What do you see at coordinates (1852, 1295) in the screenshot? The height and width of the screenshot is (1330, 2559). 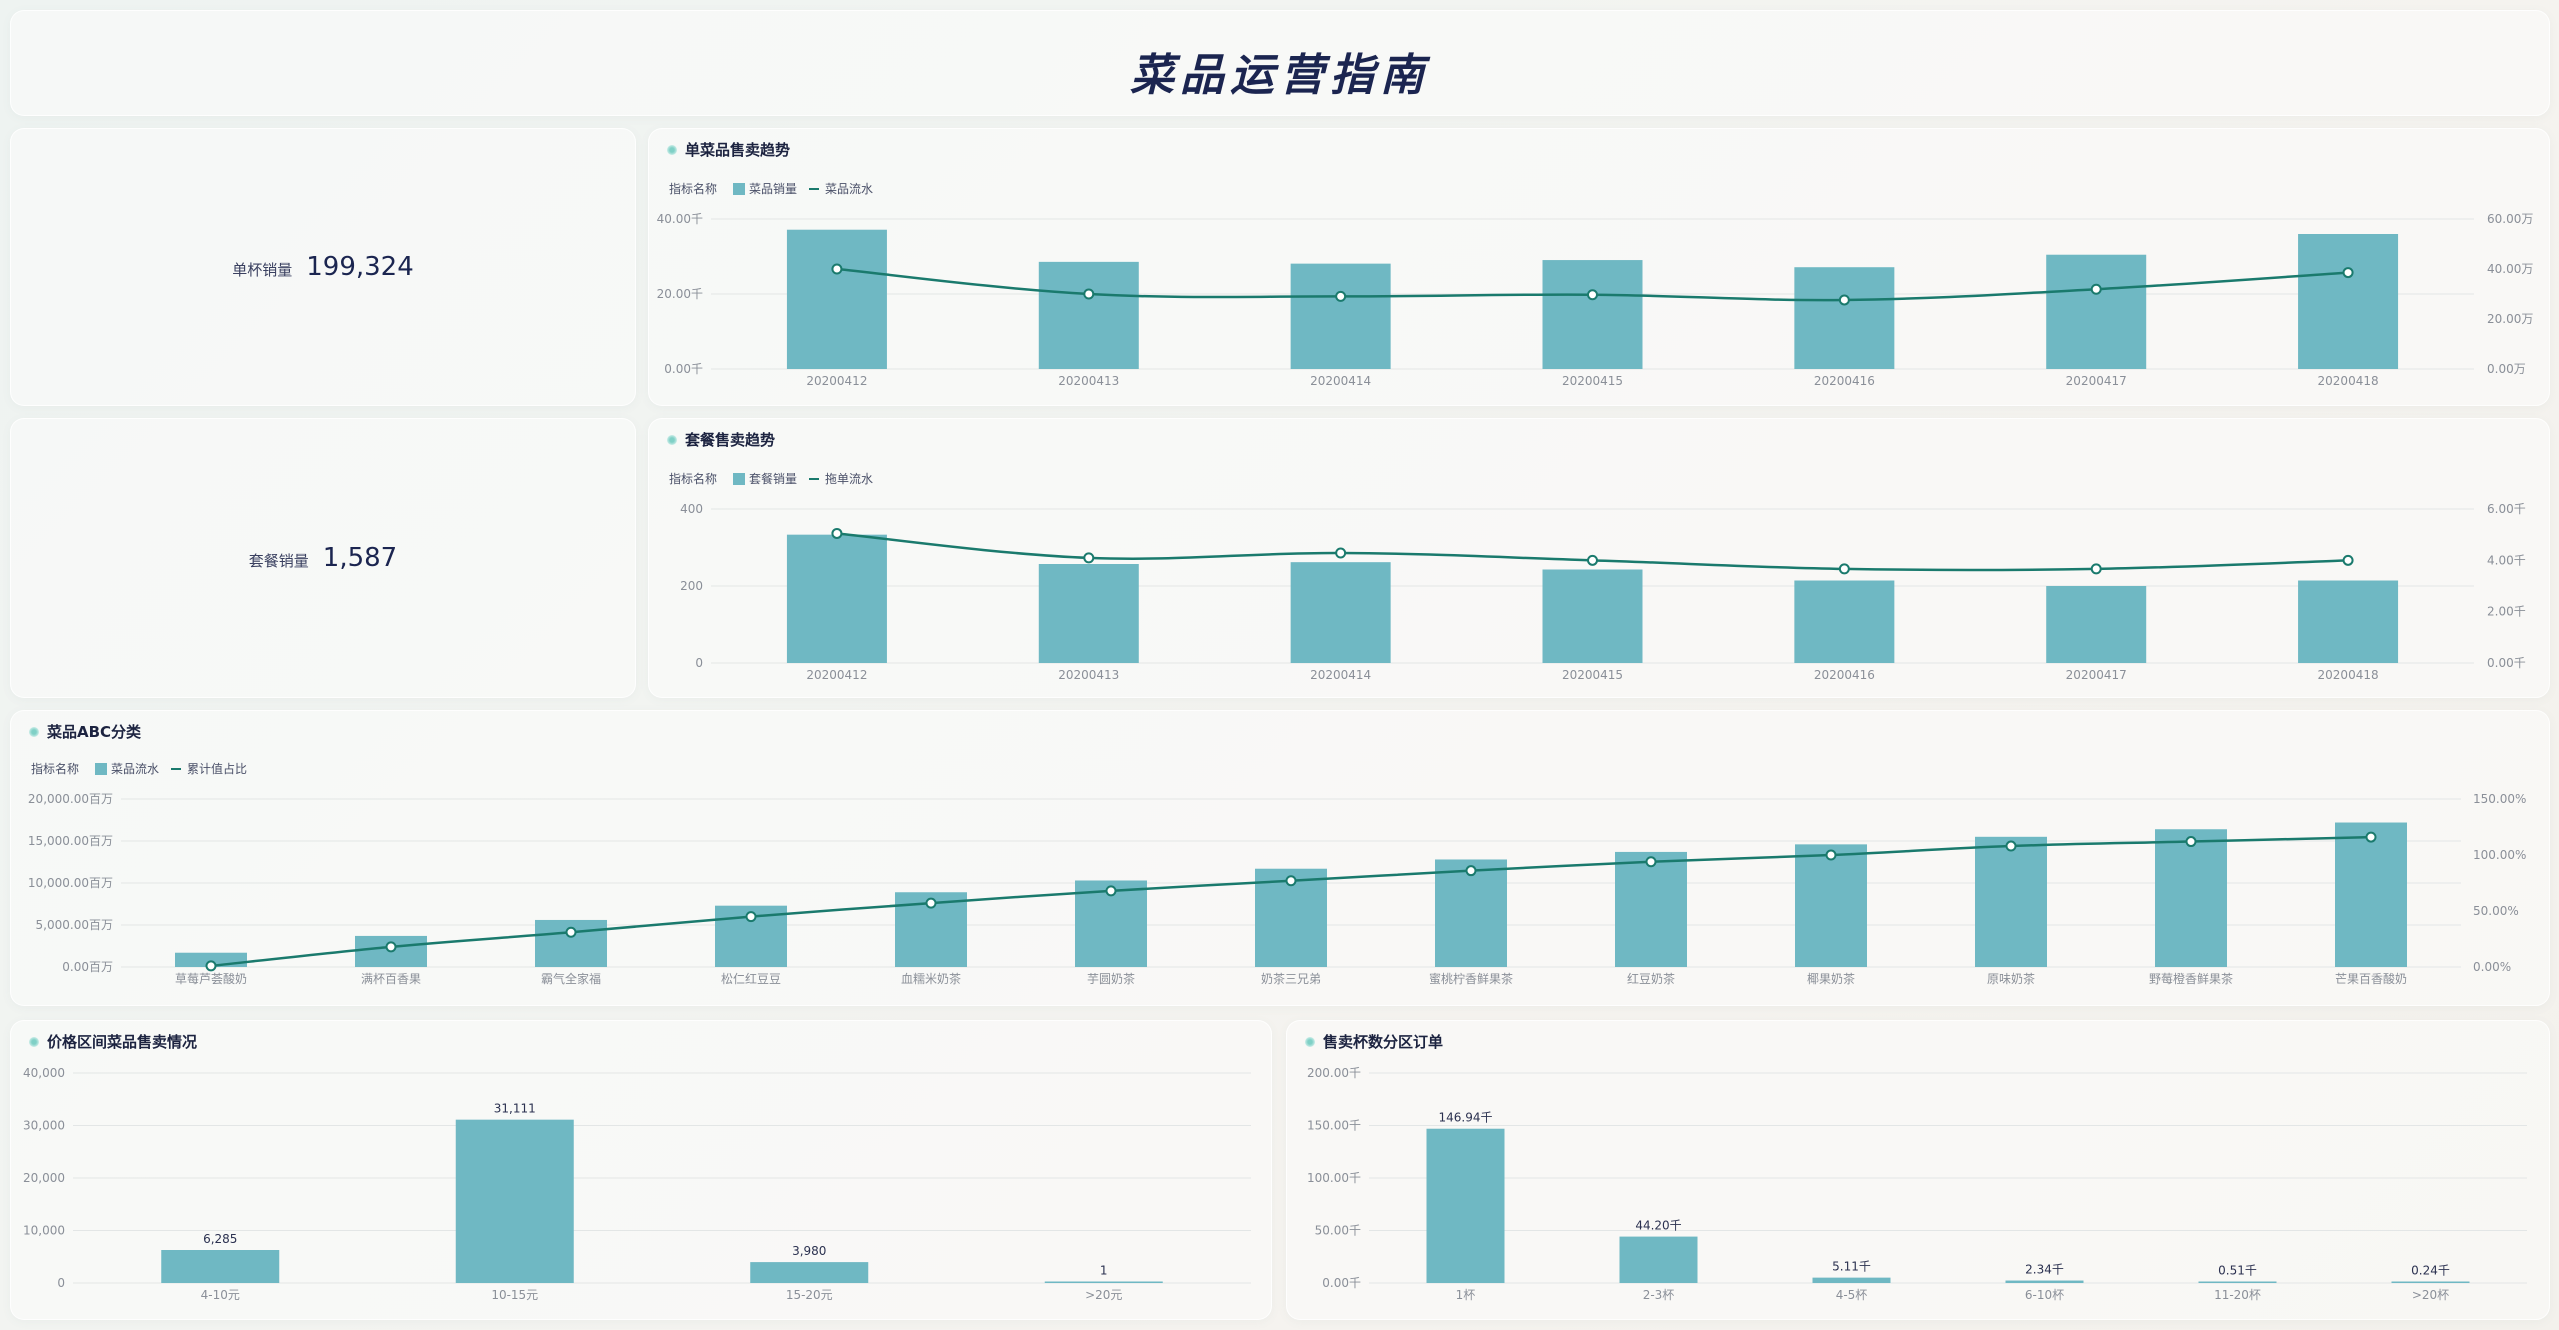 I see `x-tick-label: 4-5杯` at bounding box center [1852, 1295].